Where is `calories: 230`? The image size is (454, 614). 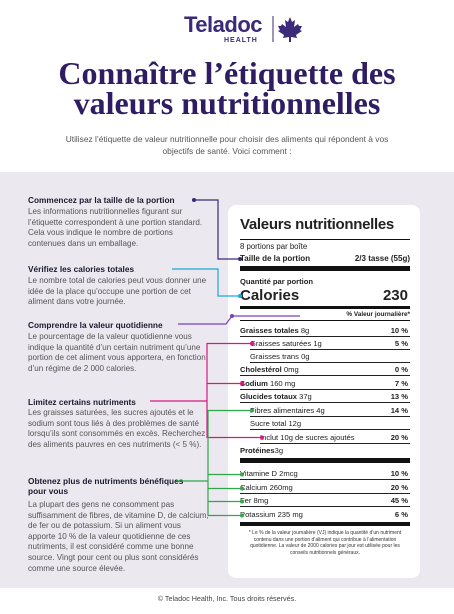 calories: 230 is located at coordinates (395, 295).